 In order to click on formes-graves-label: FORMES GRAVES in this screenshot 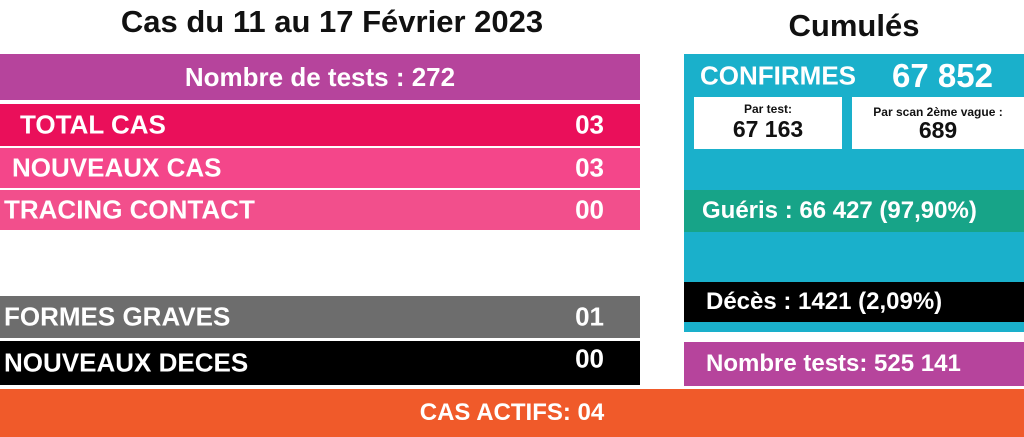, I will do `click(117, 316)`.